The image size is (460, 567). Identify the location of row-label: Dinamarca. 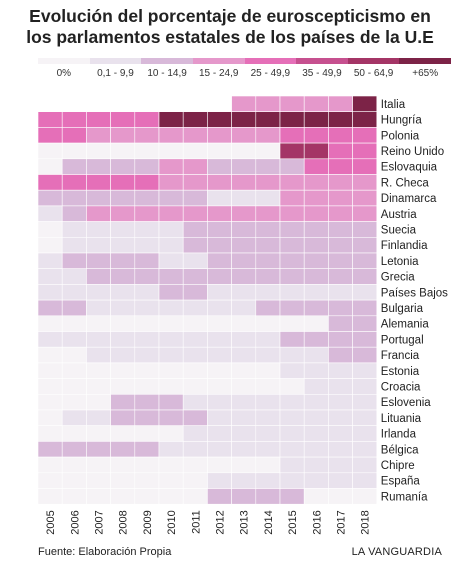
(409, 199).